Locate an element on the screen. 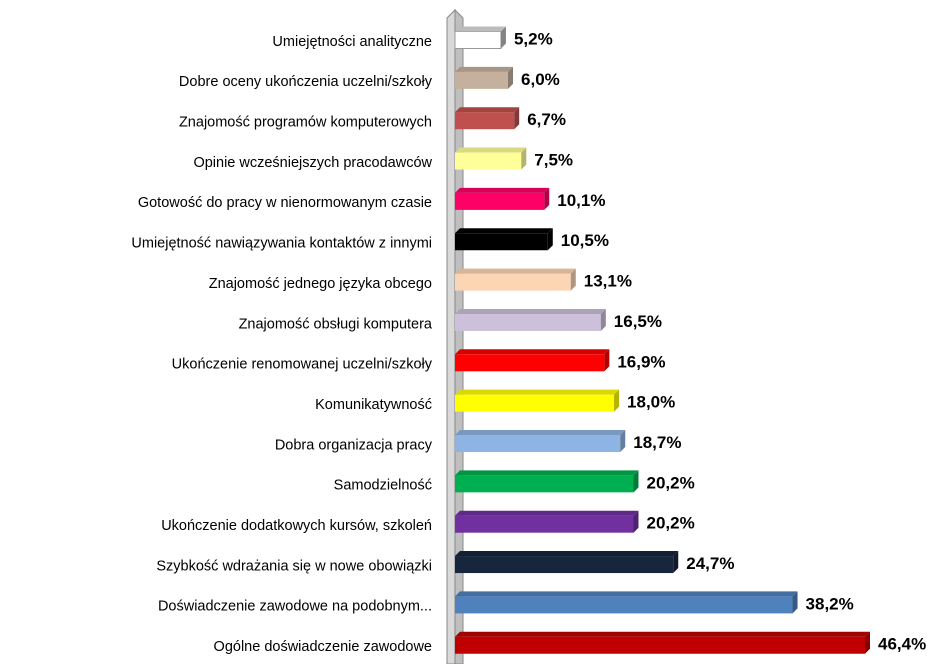  value-label: 24,7% is located at coordinates (710, 563).